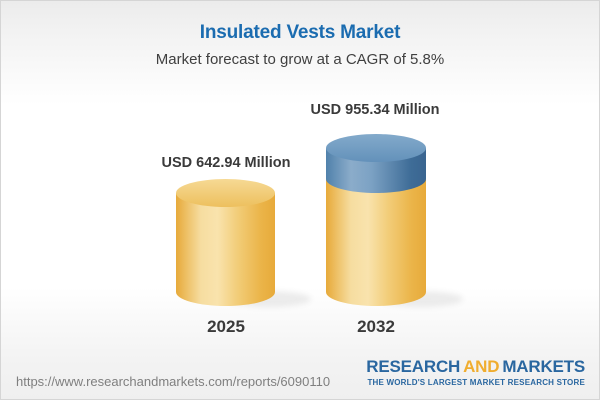 The image size is (600, 400). Describe the element at coordinates (376, 148) in the screenshot. I see `bar-2032-top` at that location.